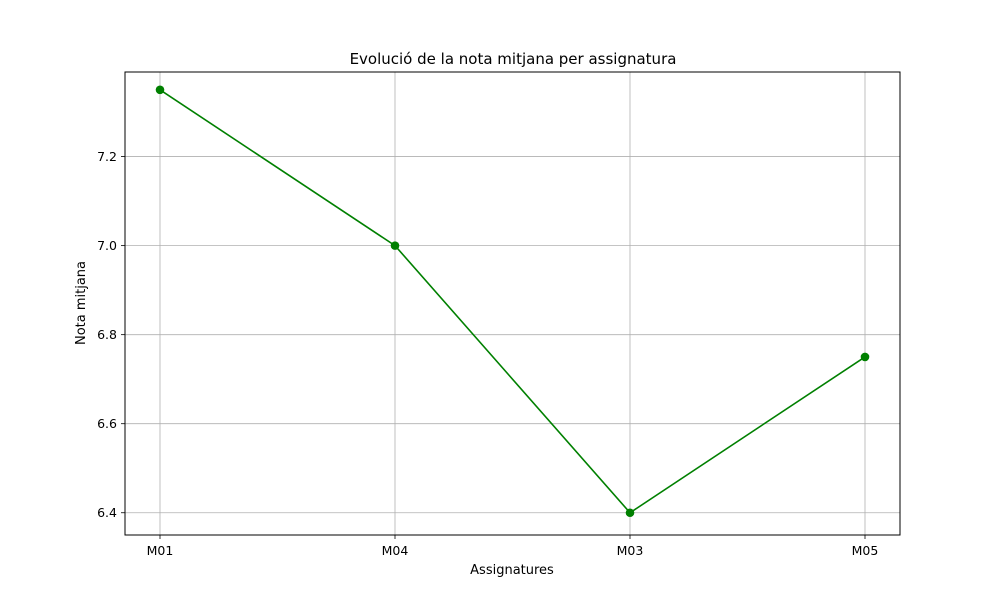 Image resolution: width=1000 pixels, height=600 pixels. What do you see at coordinates (107, 423) in the screenshot?
I see `y-tick-label: 6.6` at bounding box center [107, 423].